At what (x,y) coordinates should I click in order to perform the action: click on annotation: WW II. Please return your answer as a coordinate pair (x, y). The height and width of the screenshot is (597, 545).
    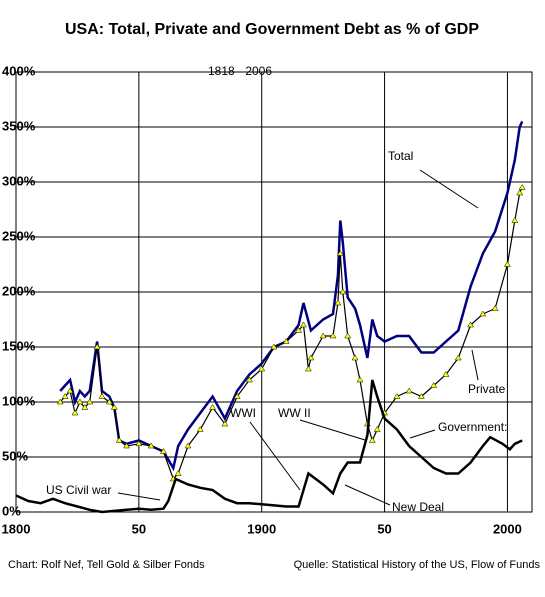
    Looking at the image, I should click on (294, 413).